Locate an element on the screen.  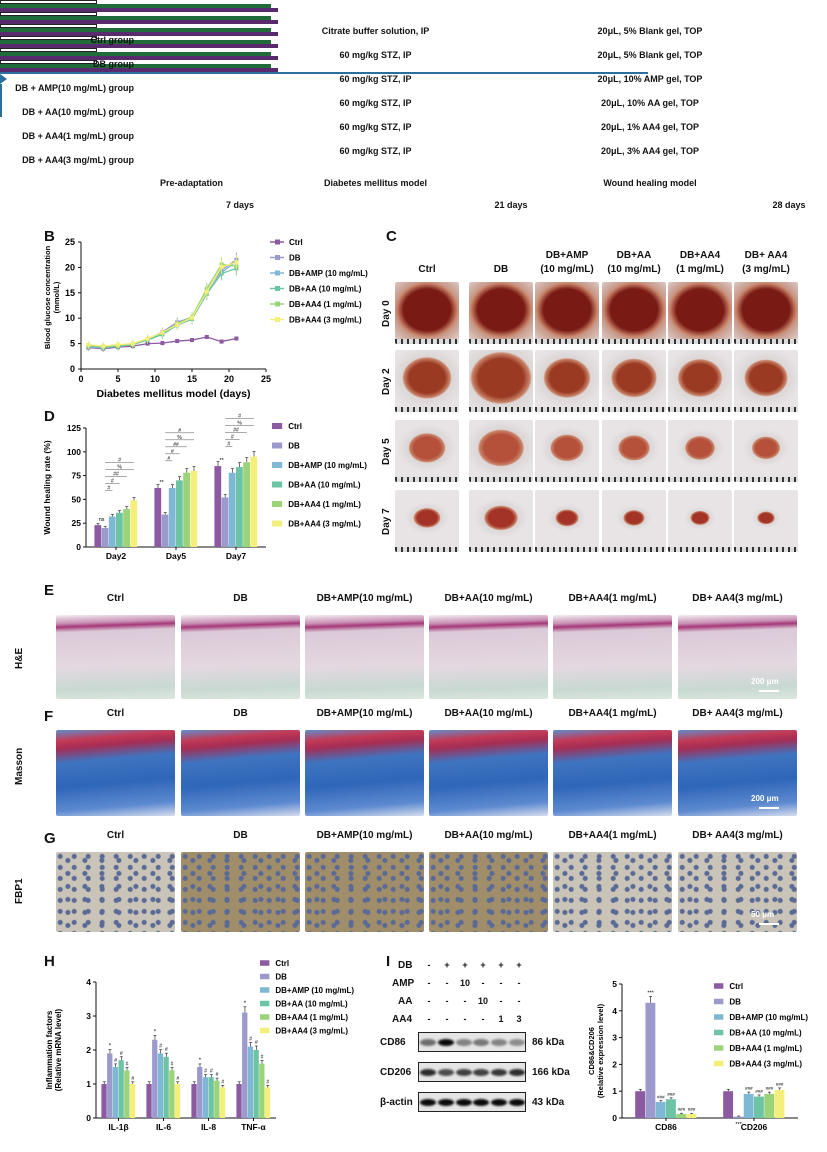
y-tick-label: 20 is located at coordinates (70, 267).